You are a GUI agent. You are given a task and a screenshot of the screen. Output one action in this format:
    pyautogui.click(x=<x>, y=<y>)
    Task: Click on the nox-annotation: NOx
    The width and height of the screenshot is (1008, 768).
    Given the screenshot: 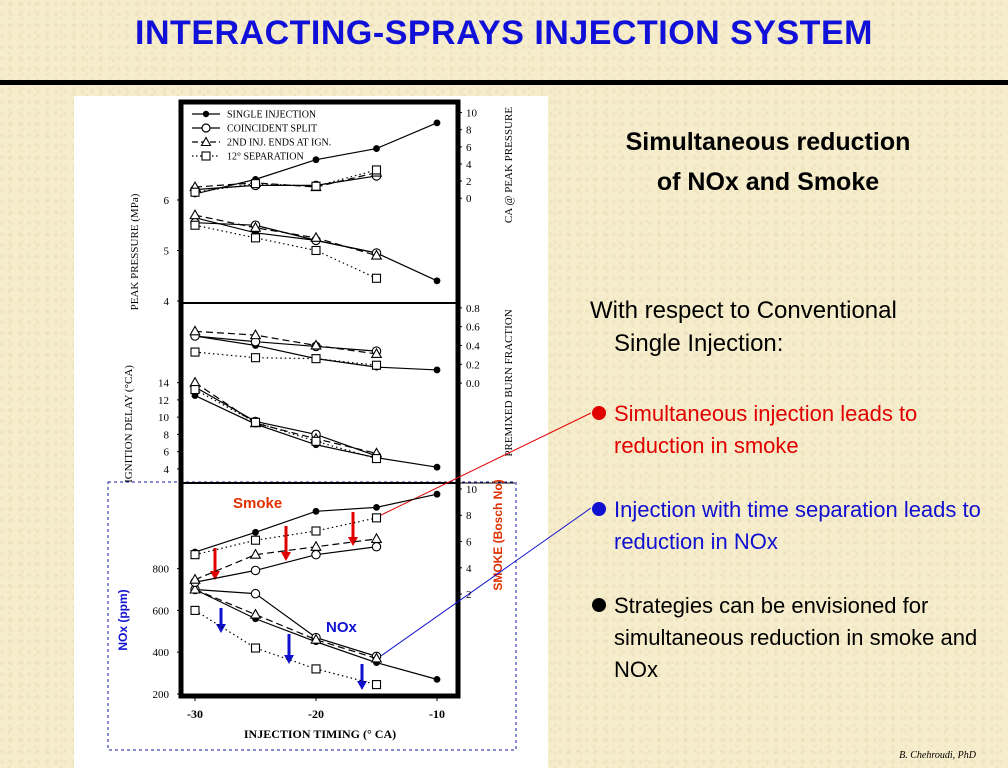 What is the action you would take?
    pyautogui.click(x=342, y=627)
    